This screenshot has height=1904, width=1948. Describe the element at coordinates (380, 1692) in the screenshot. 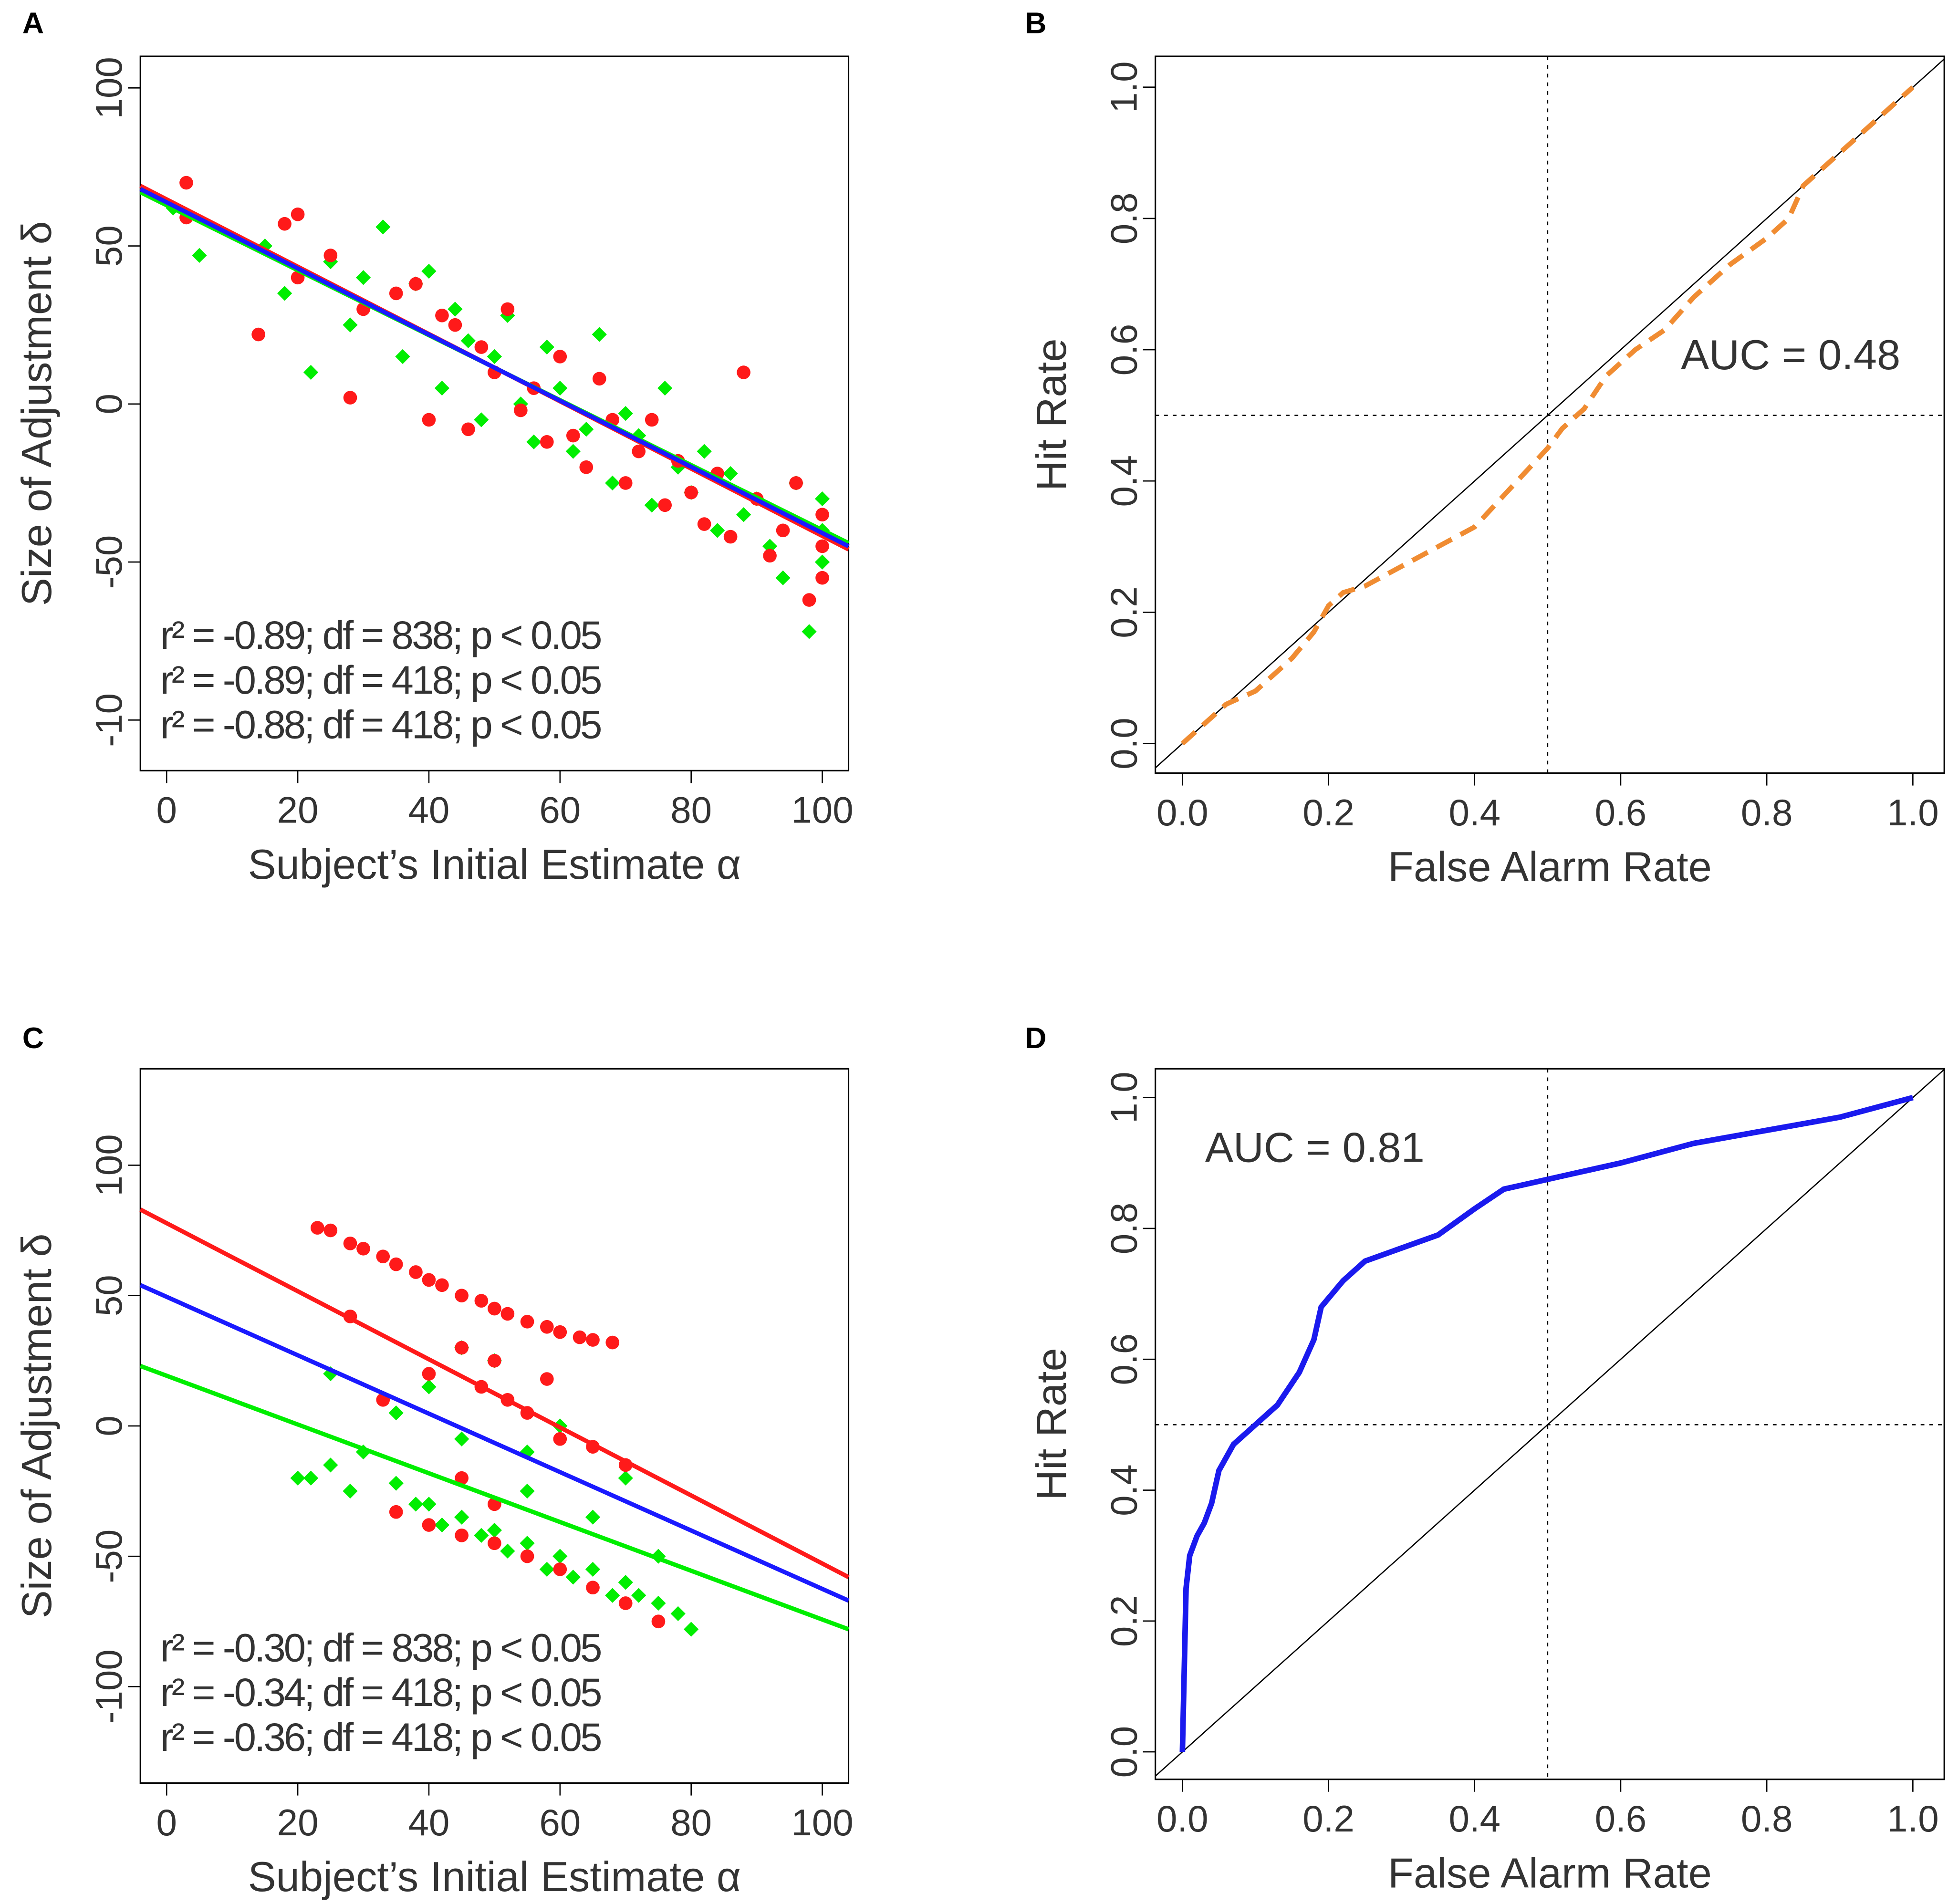

I see `stat-annotation: r² = -0.34; df = 418; p < 0.05` at that location.